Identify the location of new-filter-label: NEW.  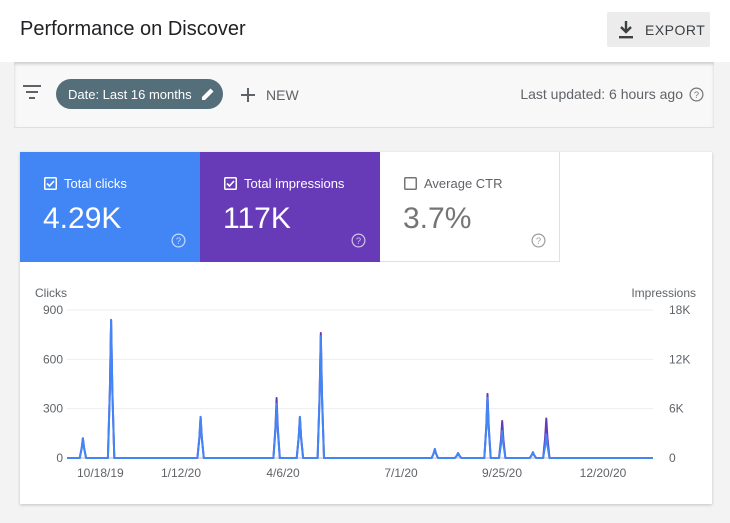
(282, 95).